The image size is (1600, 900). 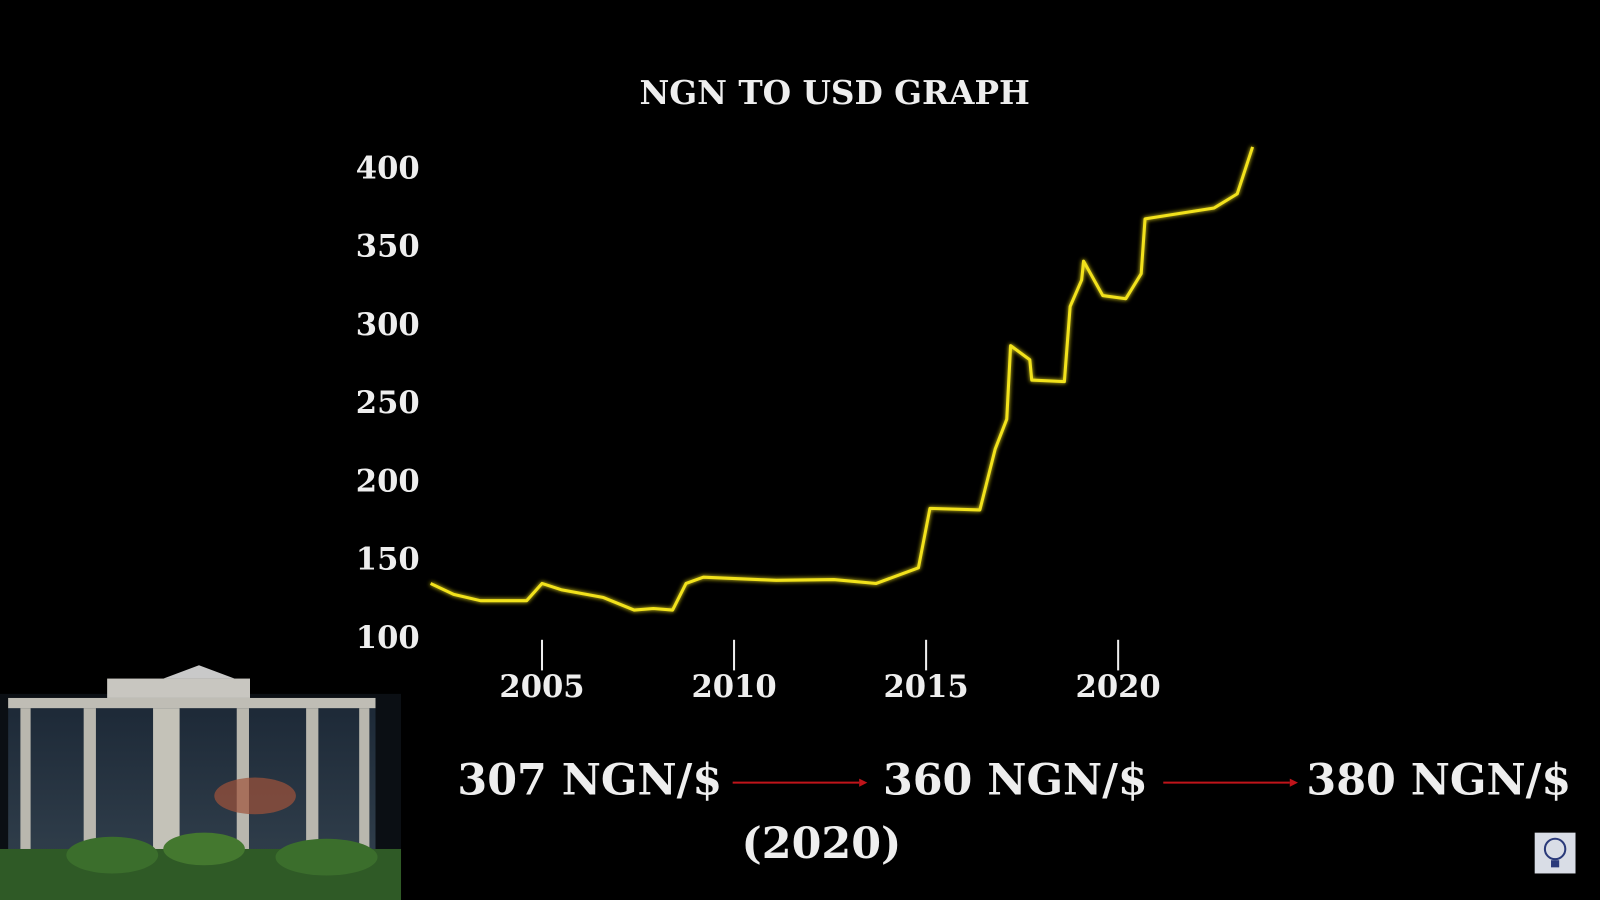 What do you see at coordinates (1014, 812) in the screenshot?
I see `annotations: 307 NGN/$ 360 NGN/$ 380 NGN/$ (2020)` at bounding box center [1014, 812].